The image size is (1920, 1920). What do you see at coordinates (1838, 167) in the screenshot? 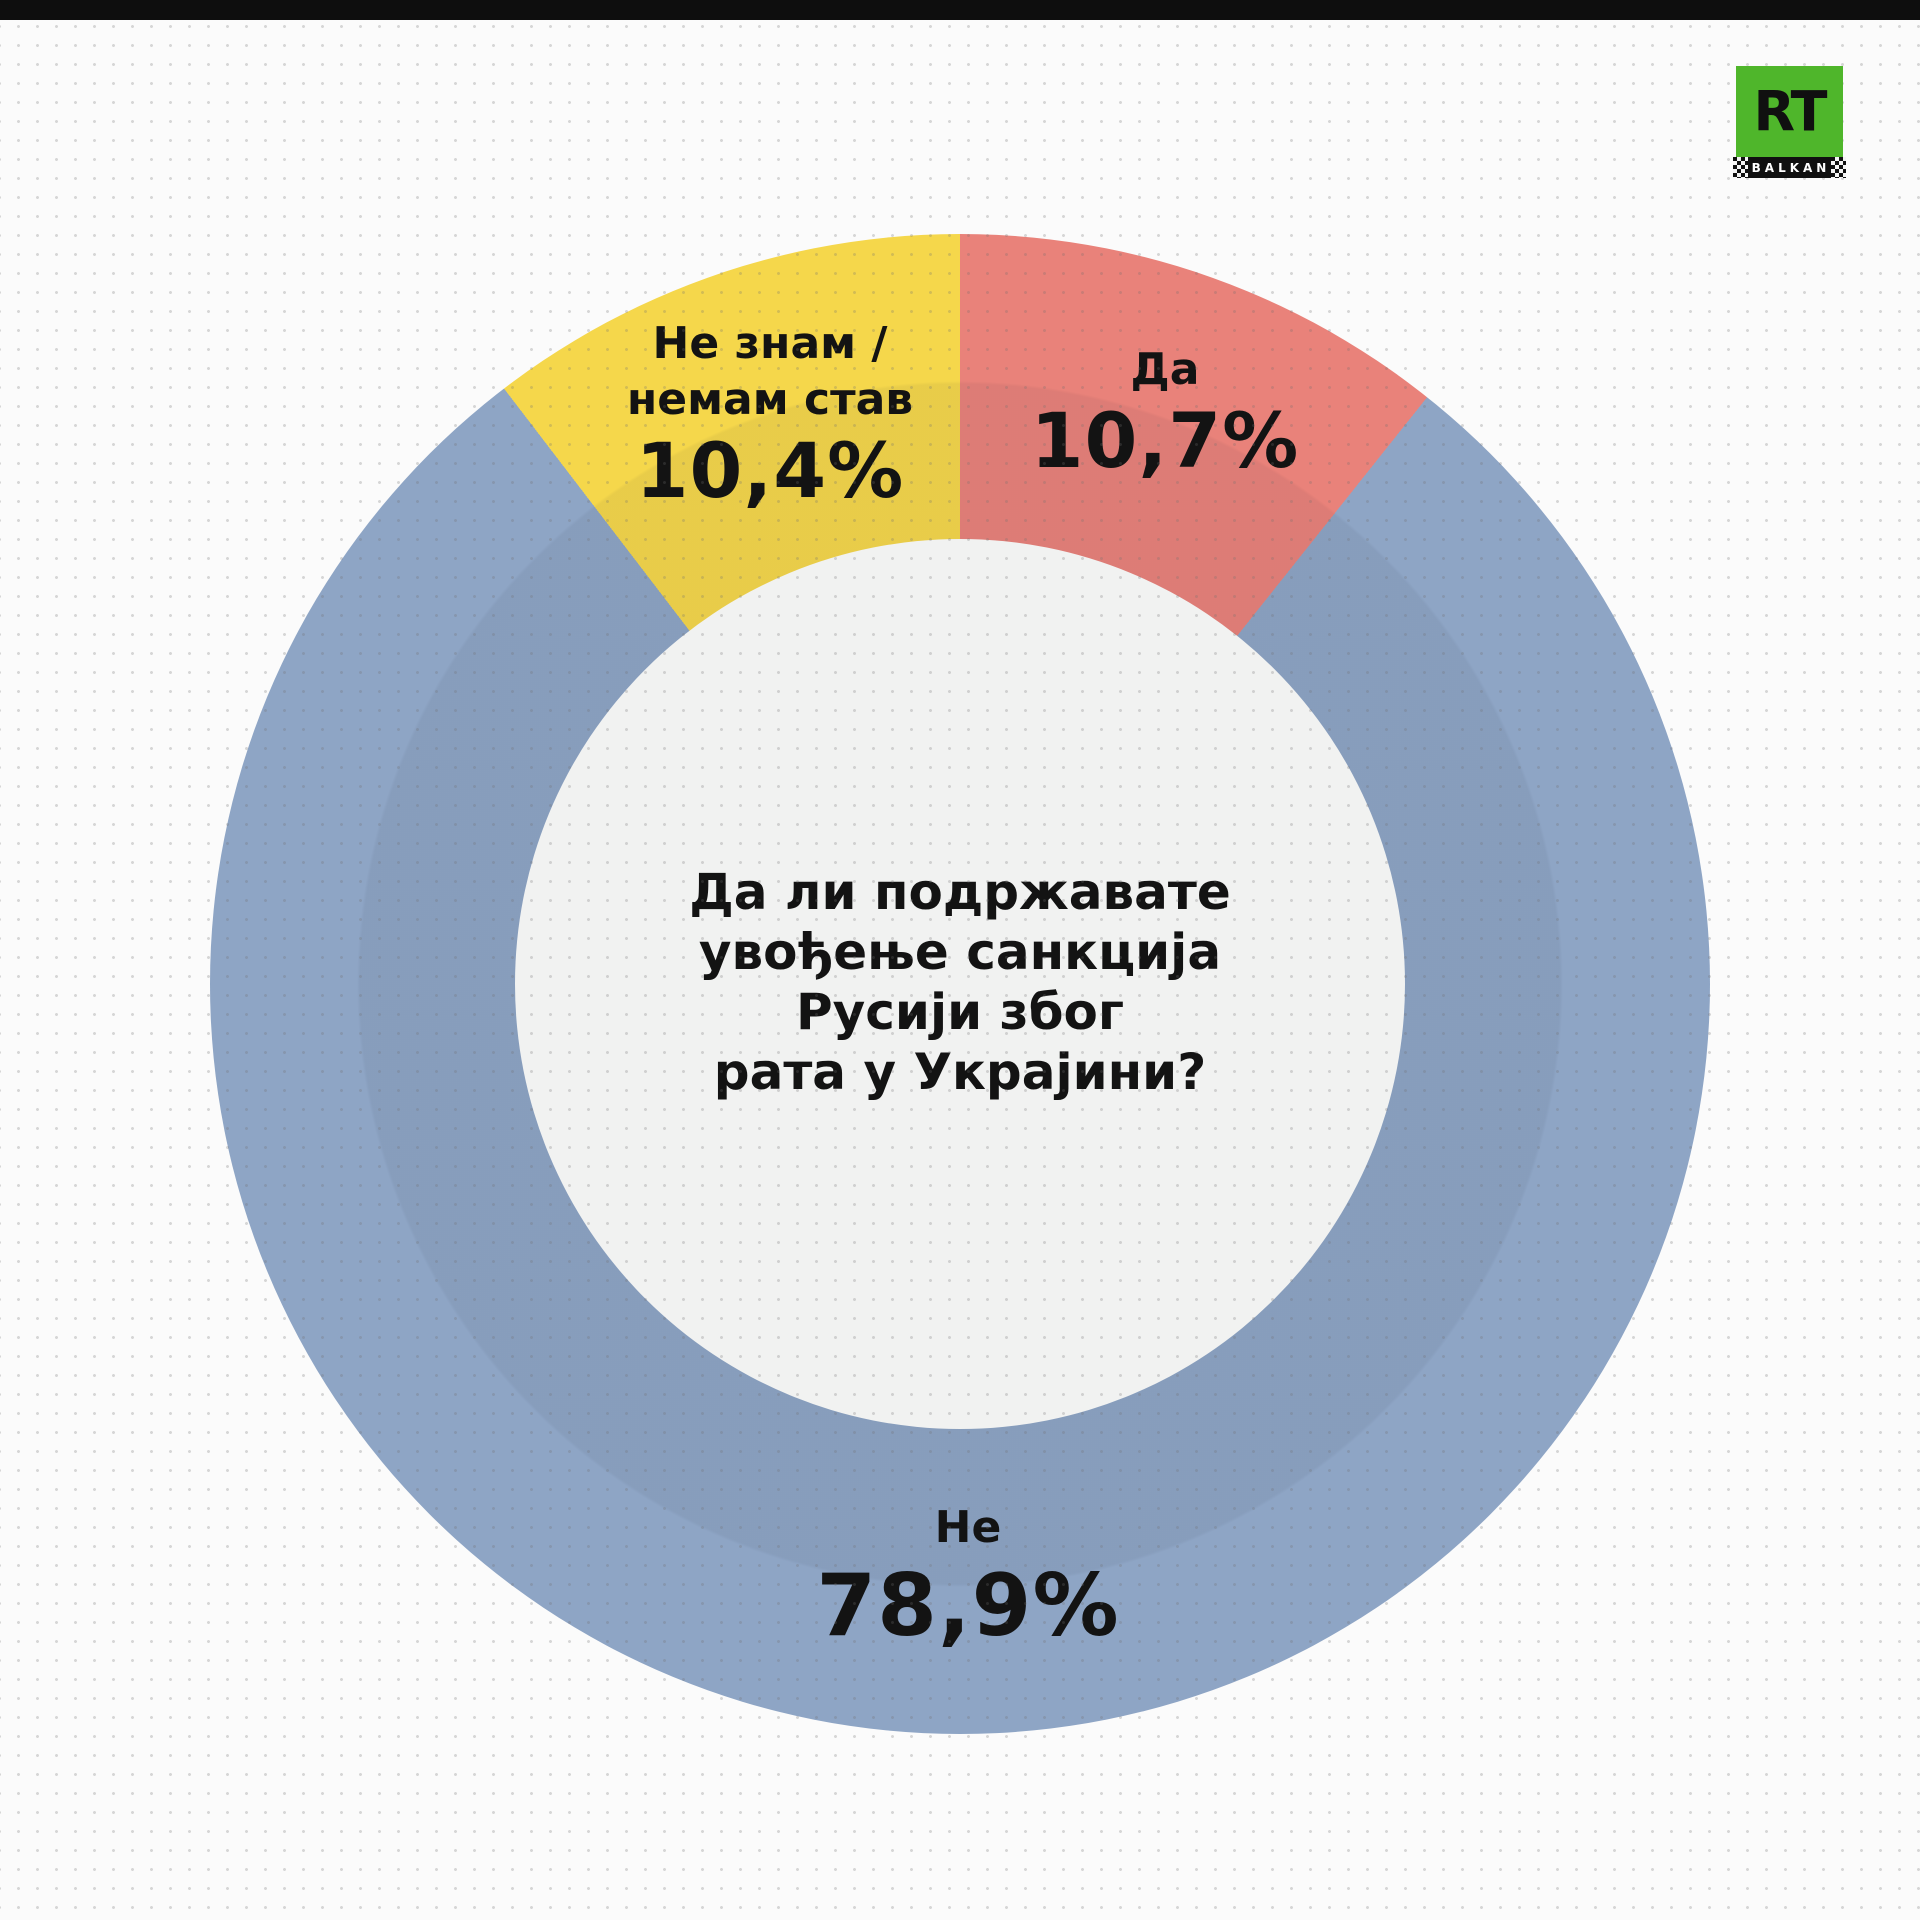
I see `checker-pattern-right` at bounding box center [1838, 167].